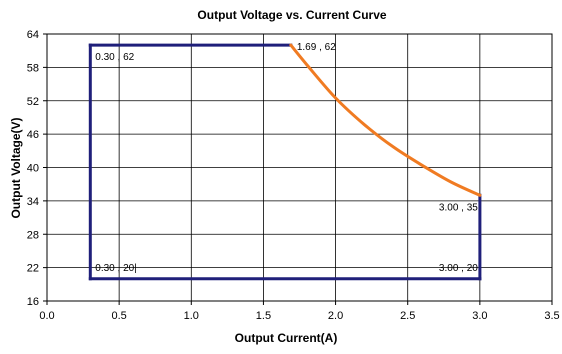  What do you see at coordinates (33, 35) in the screenshot?
I see `y-tick-label: 64` at bounding box center [33, 35].